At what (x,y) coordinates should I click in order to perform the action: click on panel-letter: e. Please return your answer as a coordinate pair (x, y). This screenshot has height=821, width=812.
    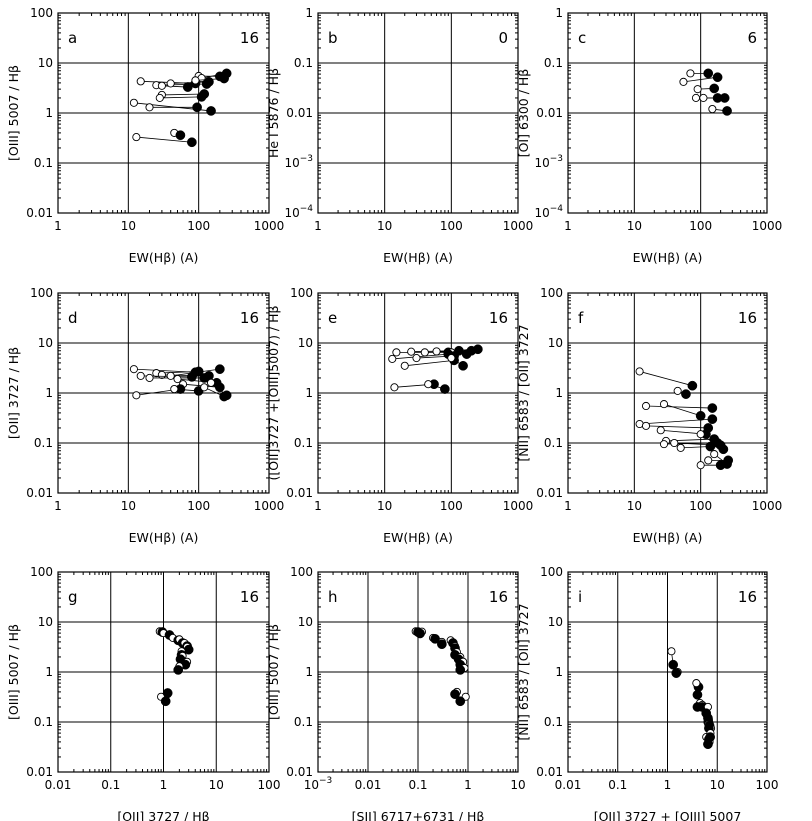
    Looking at the image, I should click on (332, 318).